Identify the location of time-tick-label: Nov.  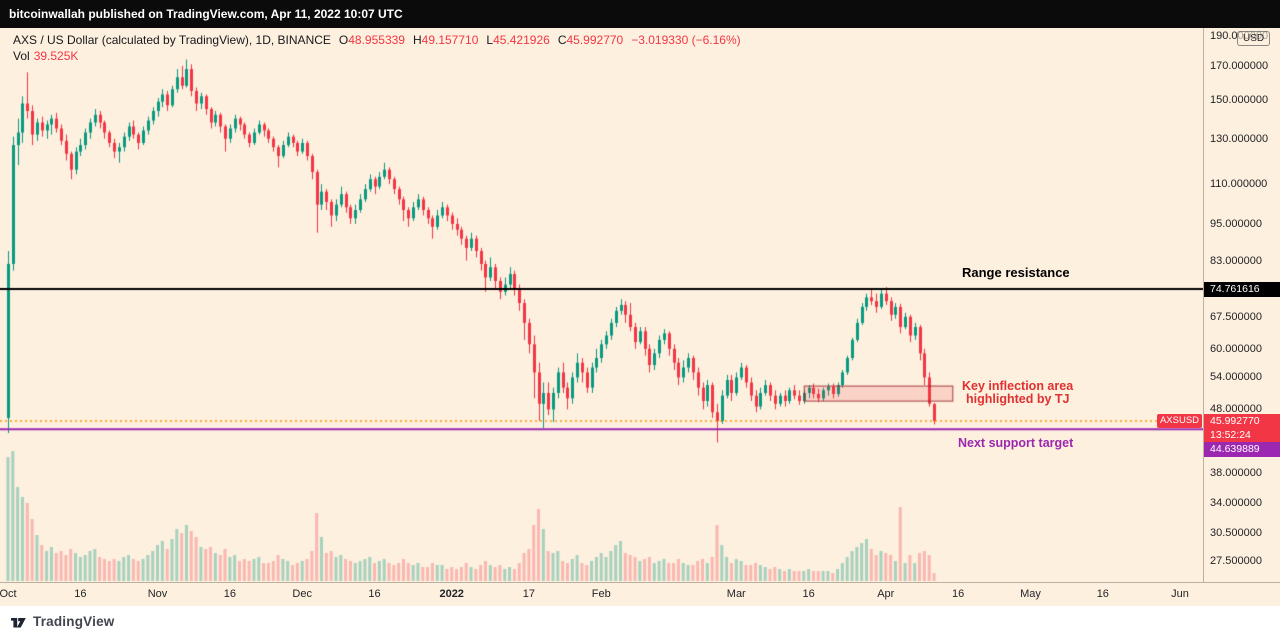
(157, 594).